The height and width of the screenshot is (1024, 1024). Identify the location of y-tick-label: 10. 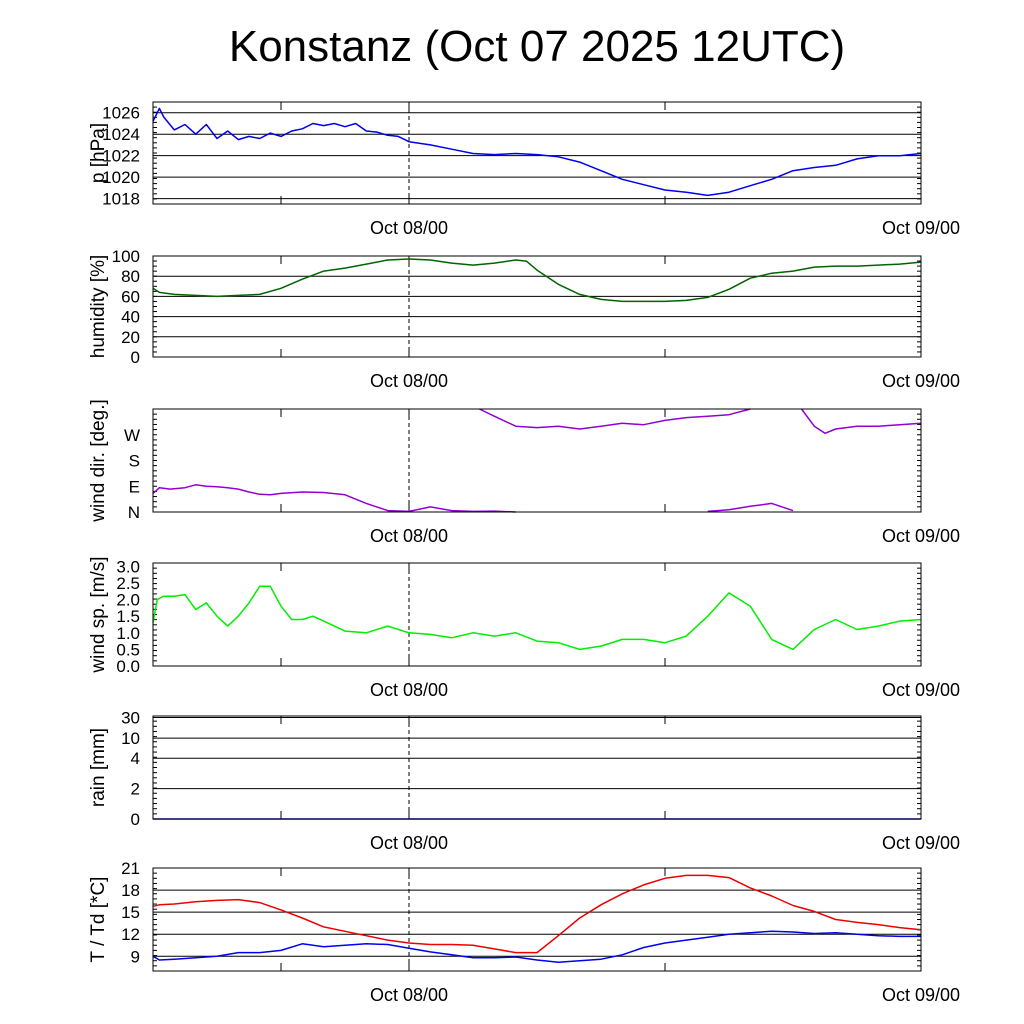
(130, 738).